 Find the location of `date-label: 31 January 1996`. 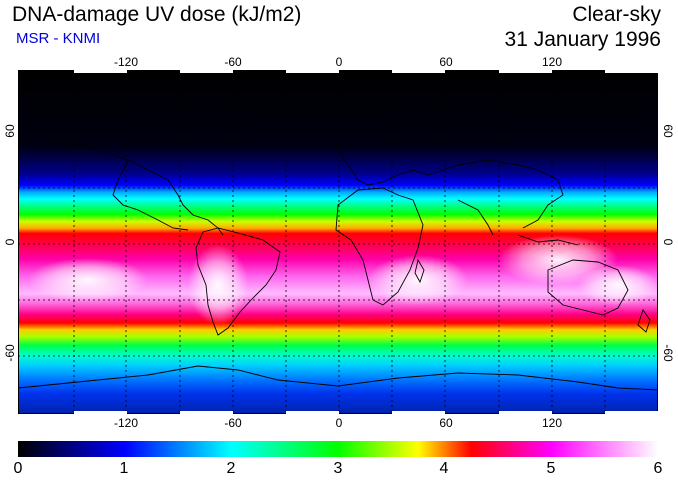

date-label: 31 January 1996 is located at coordinates (582, 39).